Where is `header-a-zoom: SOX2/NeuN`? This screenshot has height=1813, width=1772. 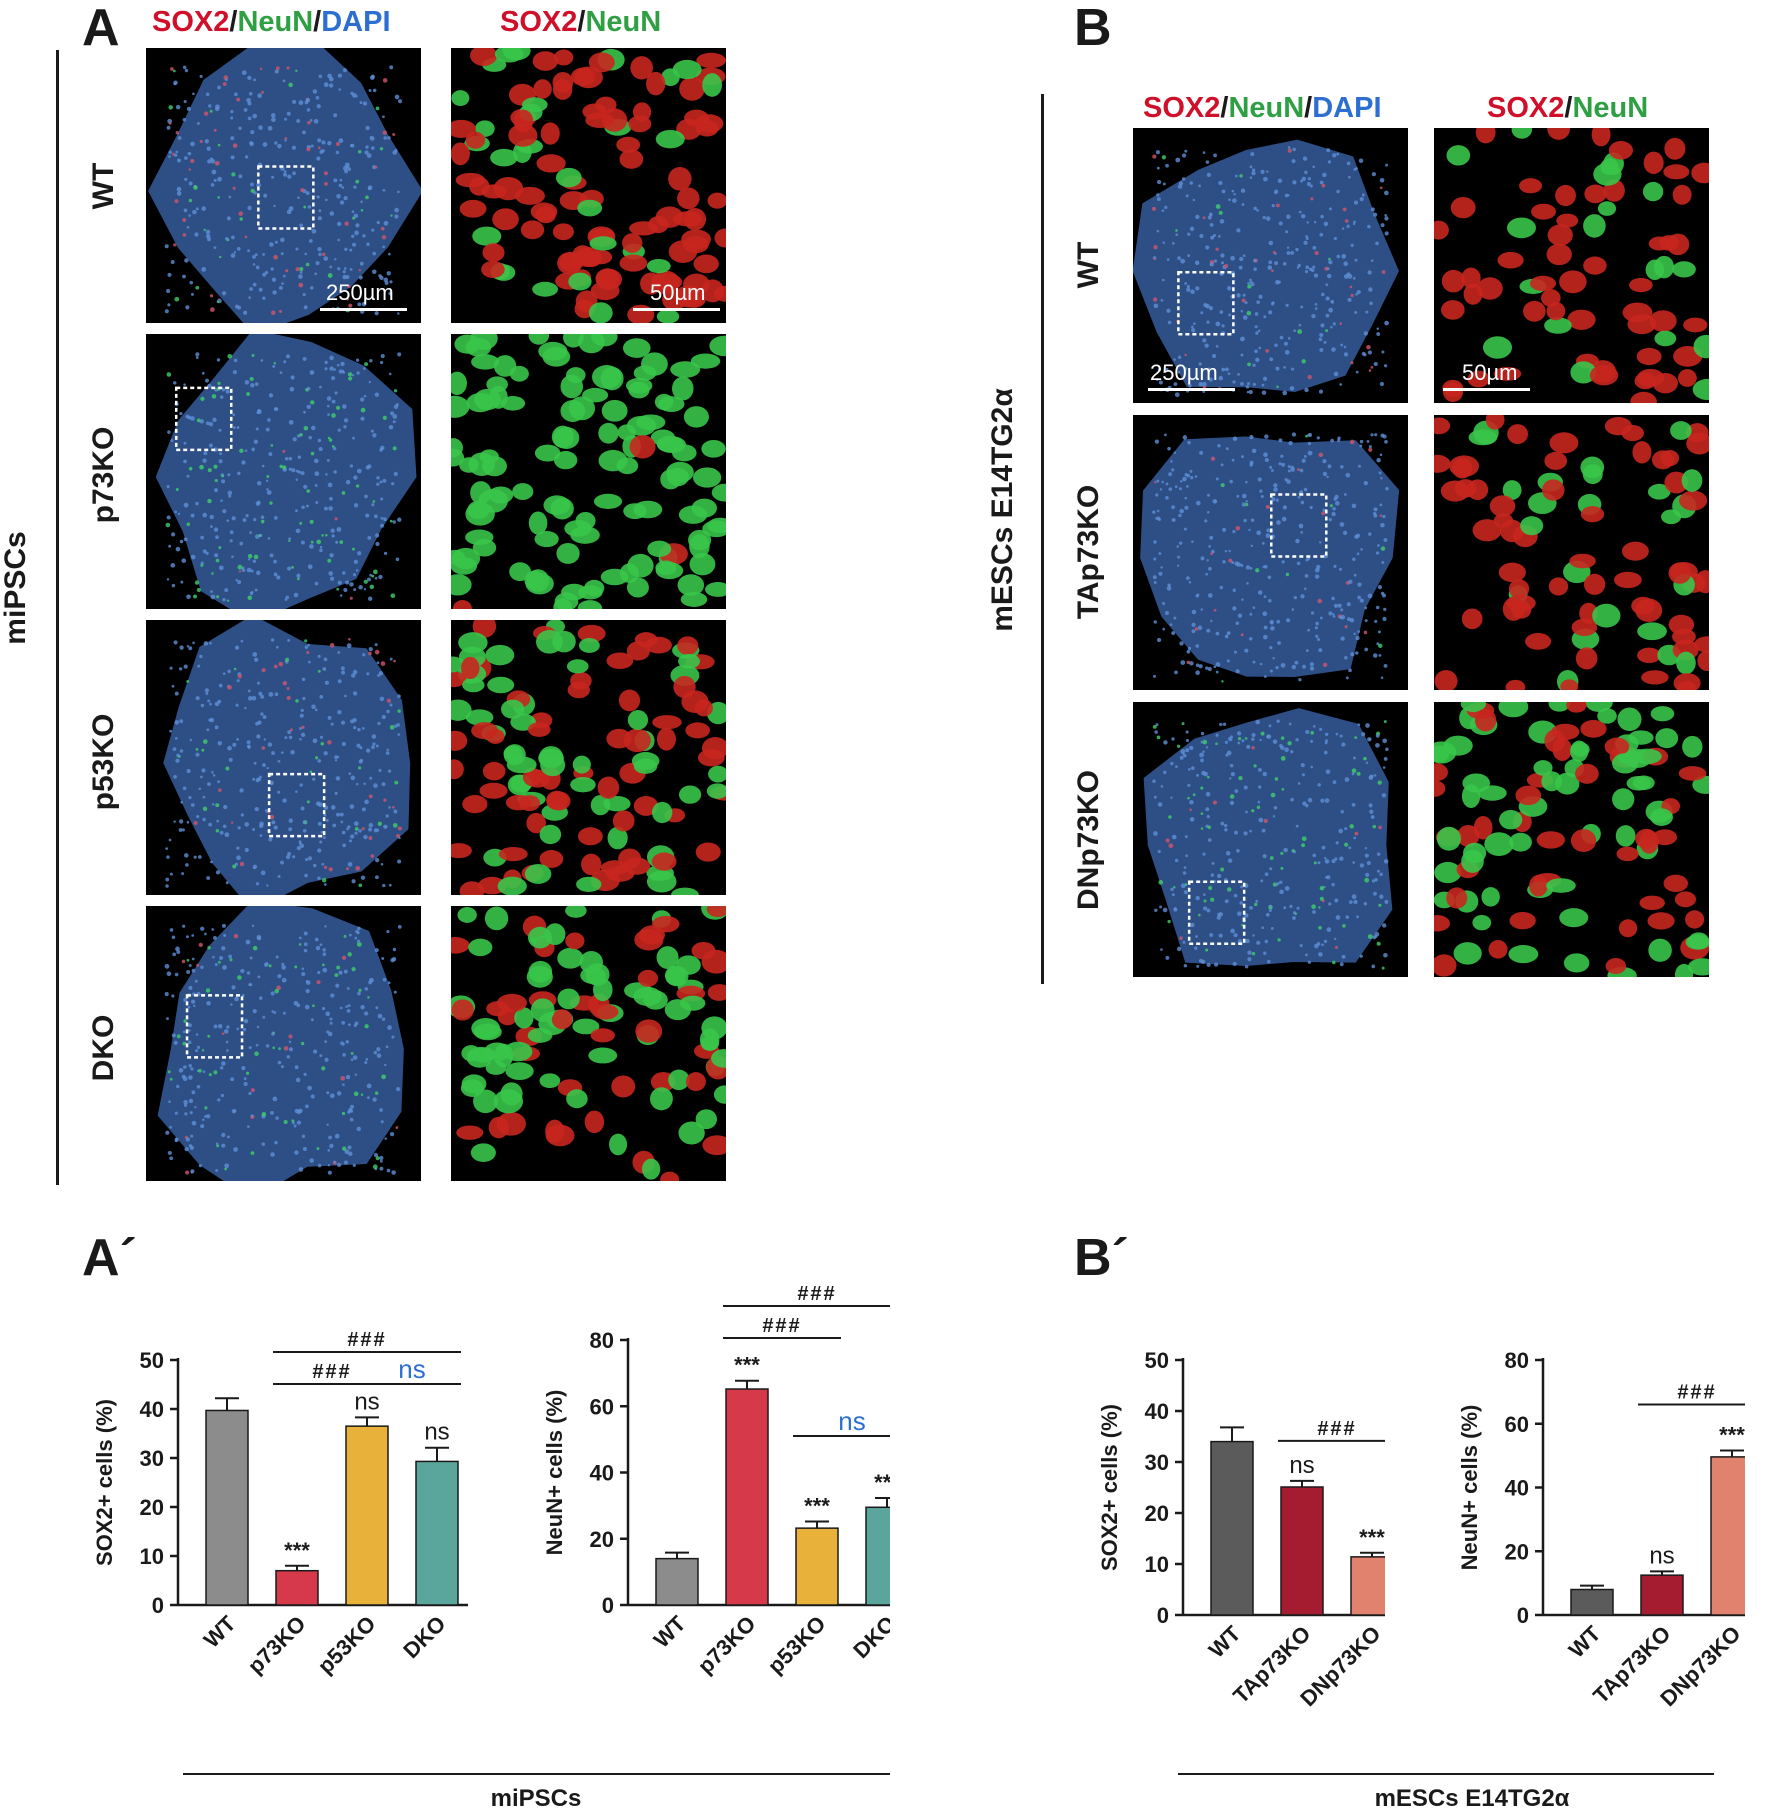 header-a-zoom: SOX2/NeuN is located at coordinates (580, 22).